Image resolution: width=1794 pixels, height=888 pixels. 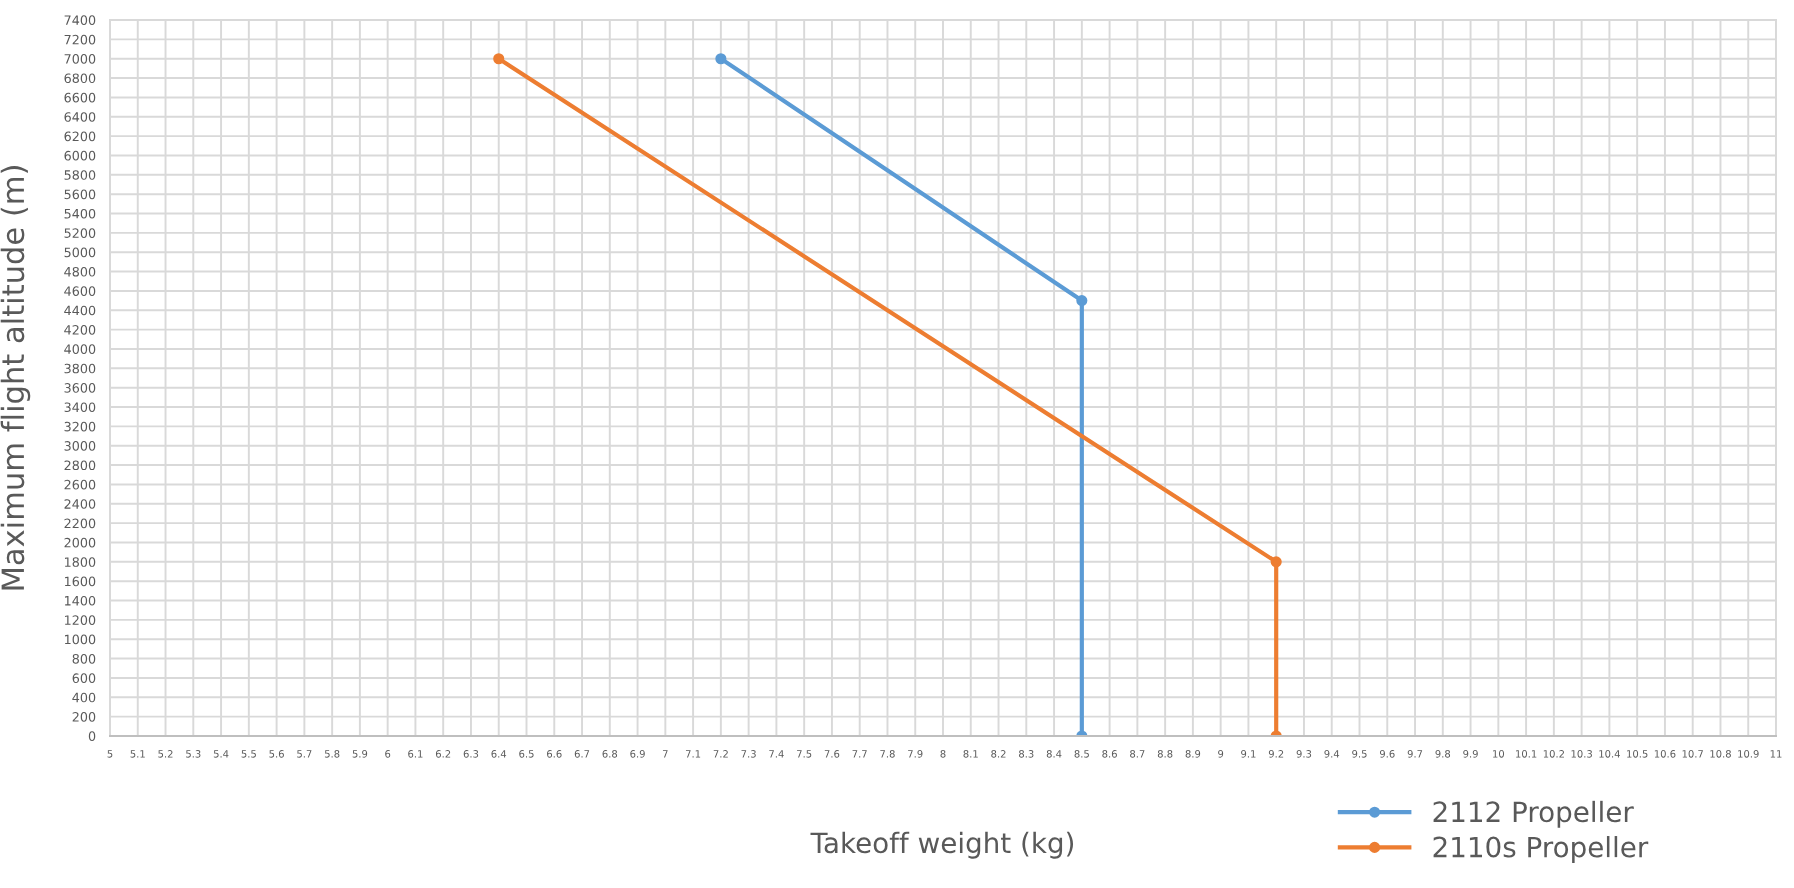 I want to click on legend-label: 2112 Propeller, so click(x=1533, y=814).